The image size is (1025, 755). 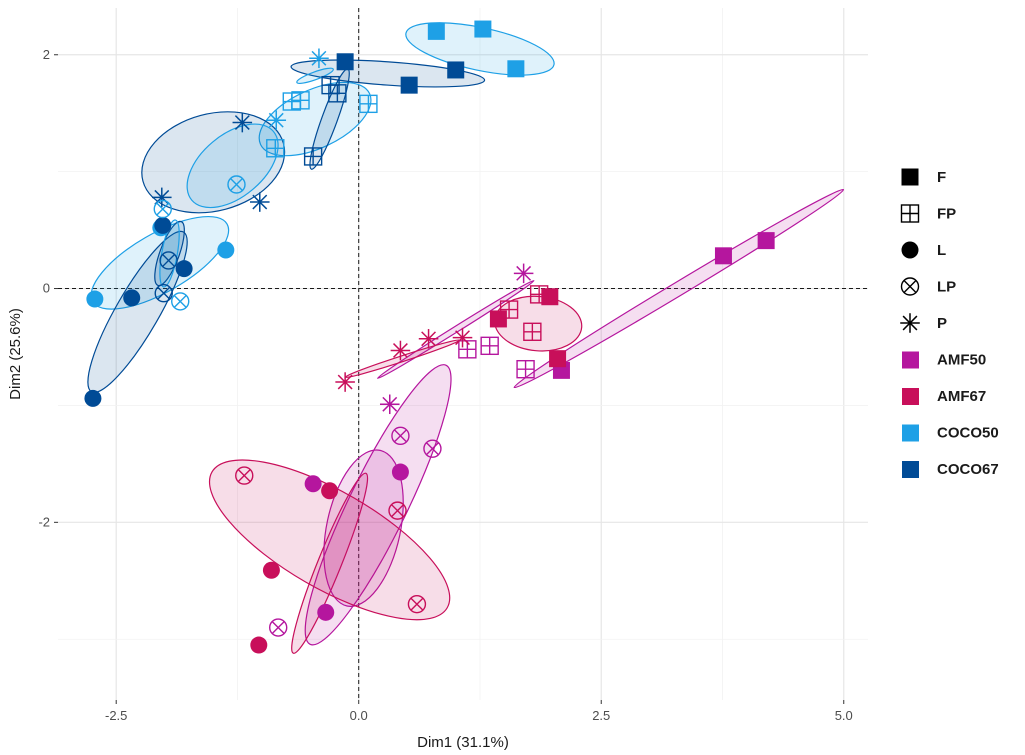 I want to click on data-point-p-amf67, so click(x=400, y=350).